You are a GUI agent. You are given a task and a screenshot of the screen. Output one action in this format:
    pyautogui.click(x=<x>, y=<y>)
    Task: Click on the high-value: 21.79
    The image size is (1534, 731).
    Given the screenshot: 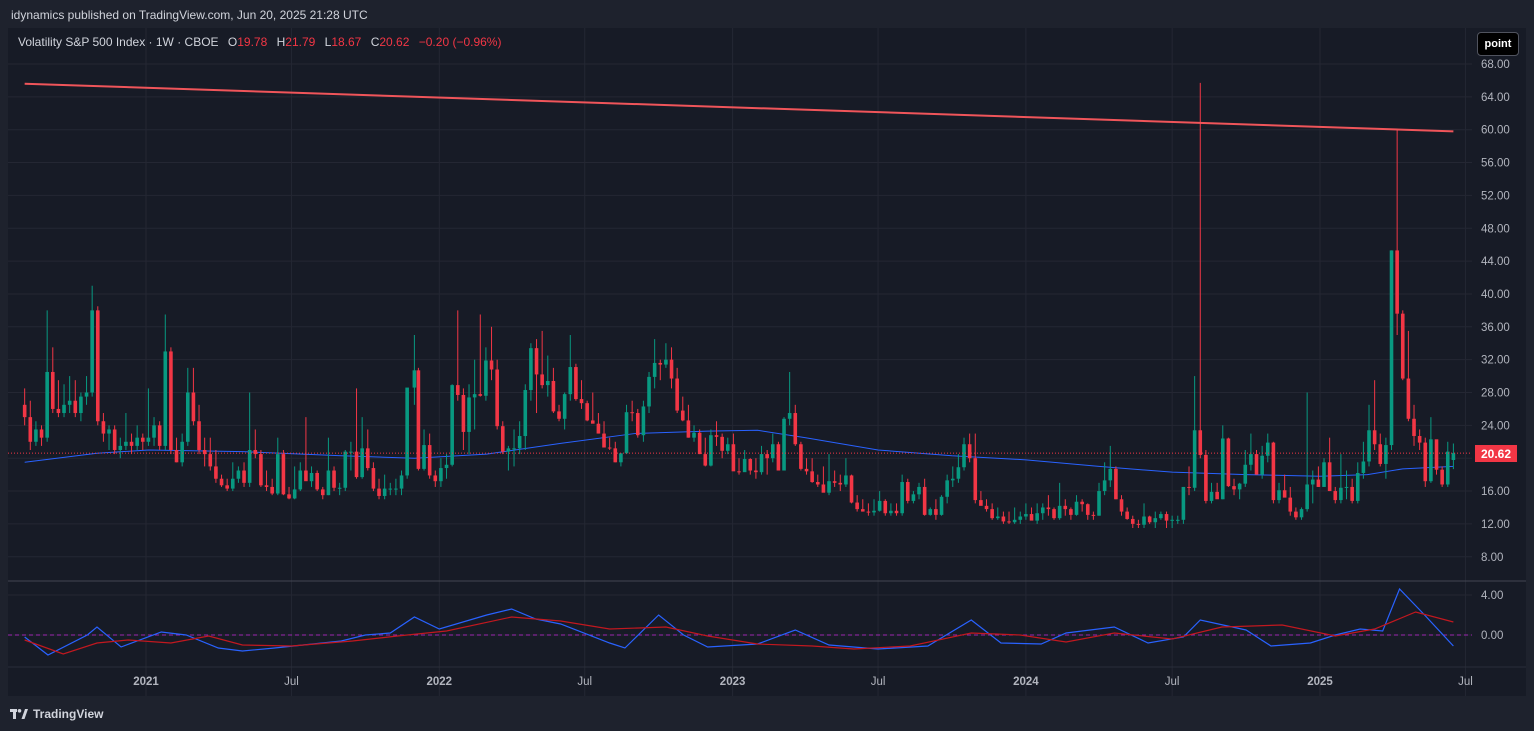 What is the action you would take?
    pyautogui.click(x=300, y=42)
    